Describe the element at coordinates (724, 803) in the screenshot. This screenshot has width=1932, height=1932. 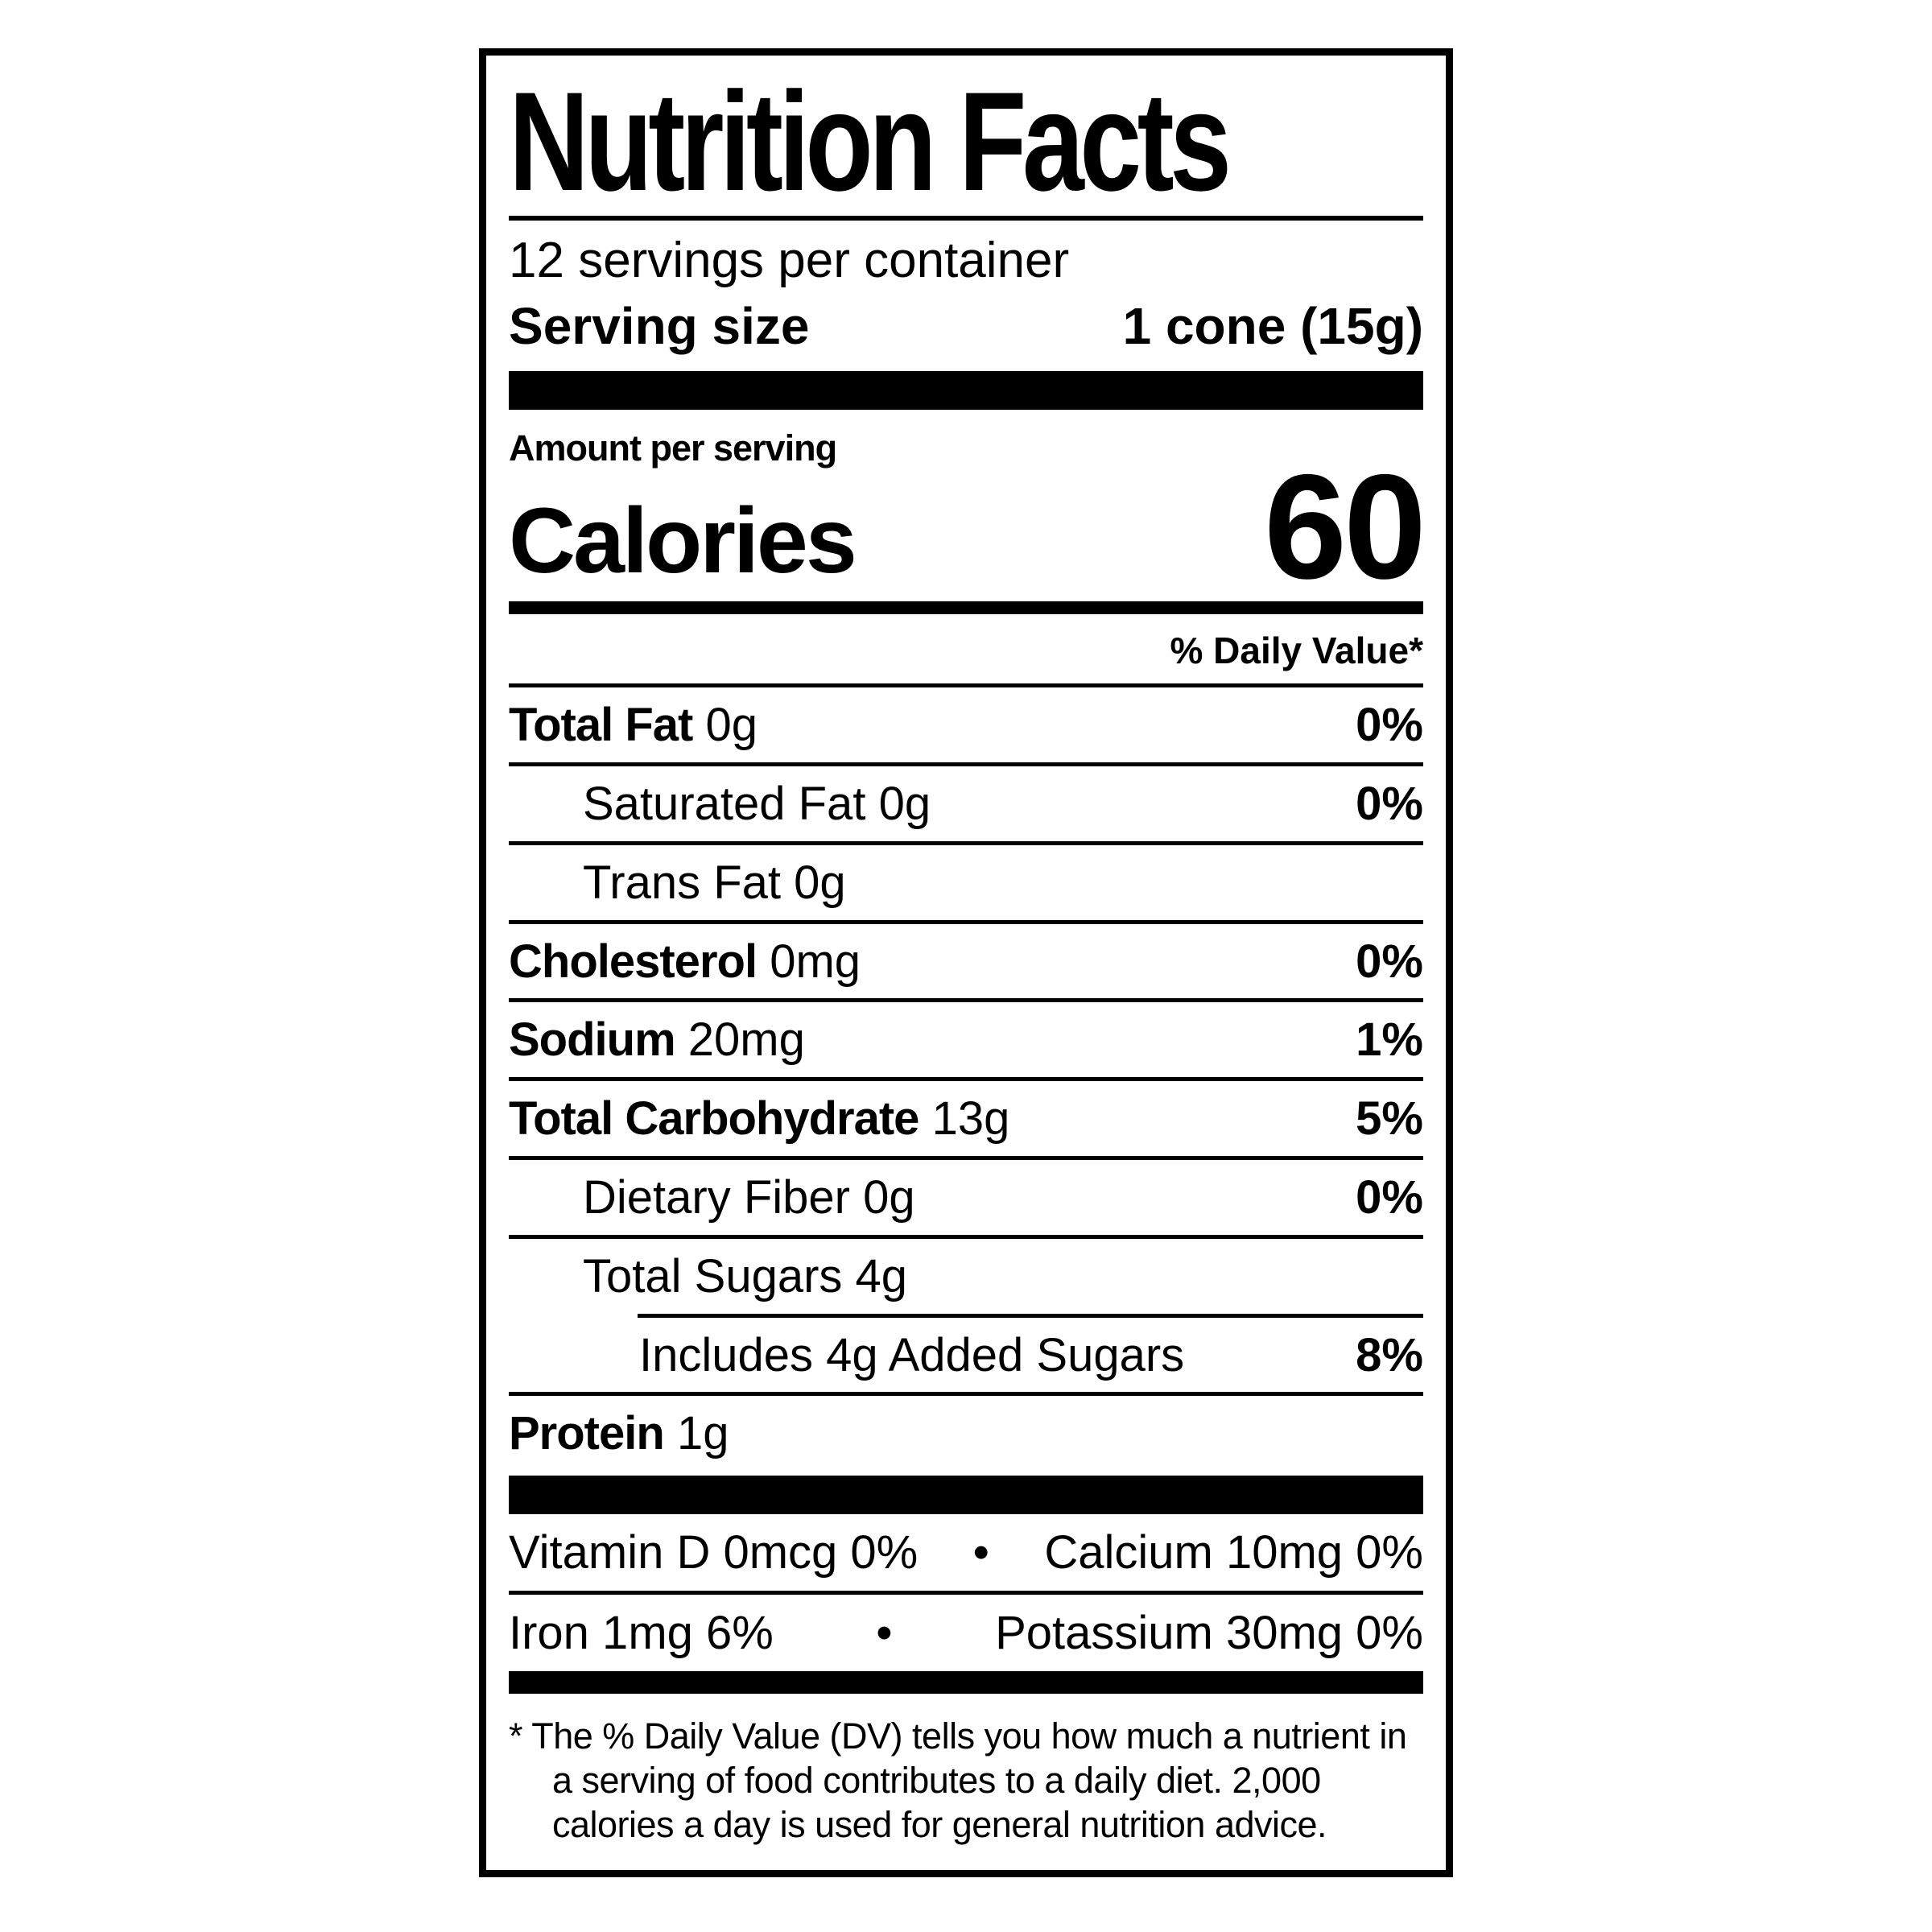
I see `nutrient-name: Saturated Fat` at that location.